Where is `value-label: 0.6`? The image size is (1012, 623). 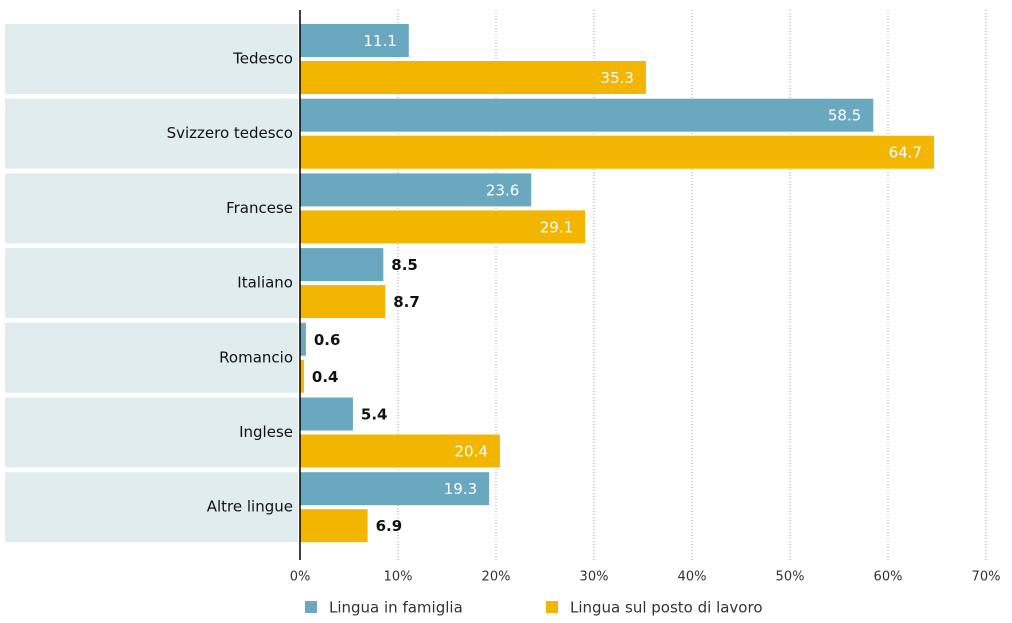
value-label: 0.6 is located at coordinates (327, 340).